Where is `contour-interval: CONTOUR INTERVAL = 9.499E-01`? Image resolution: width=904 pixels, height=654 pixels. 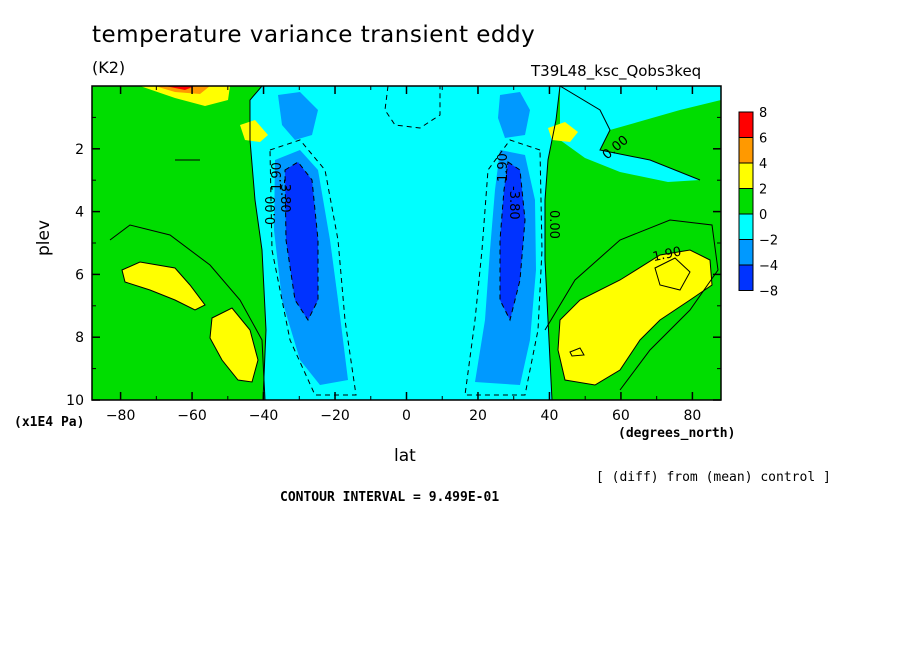 contour-interval: CONTOUR INTERVAL = 9.499E-01 is located at coordinates (390, 497).